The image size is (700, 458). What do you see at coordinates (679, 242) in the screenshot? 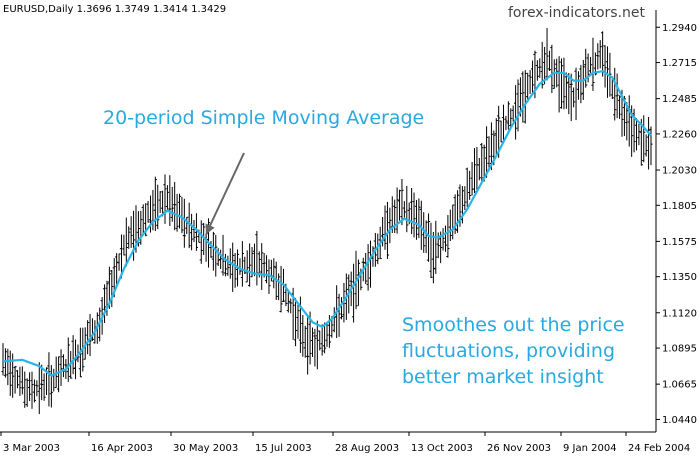
I see `y-tick-label: 1.1575` at bounding box center [679, 242].